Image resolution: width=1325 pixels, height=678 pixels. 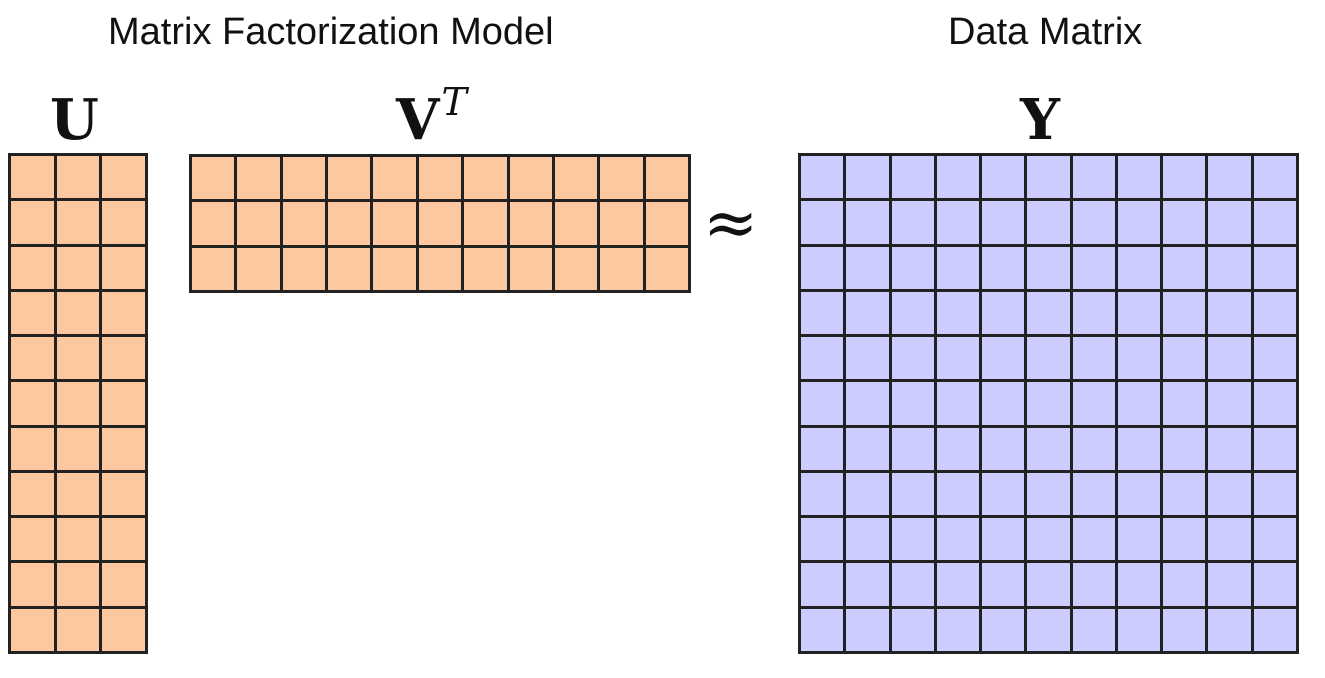 What do you see at coordinates (74, 120) in the screenshot?
I see `matrix-u-symbol: U` at bounding box center [74, 120].